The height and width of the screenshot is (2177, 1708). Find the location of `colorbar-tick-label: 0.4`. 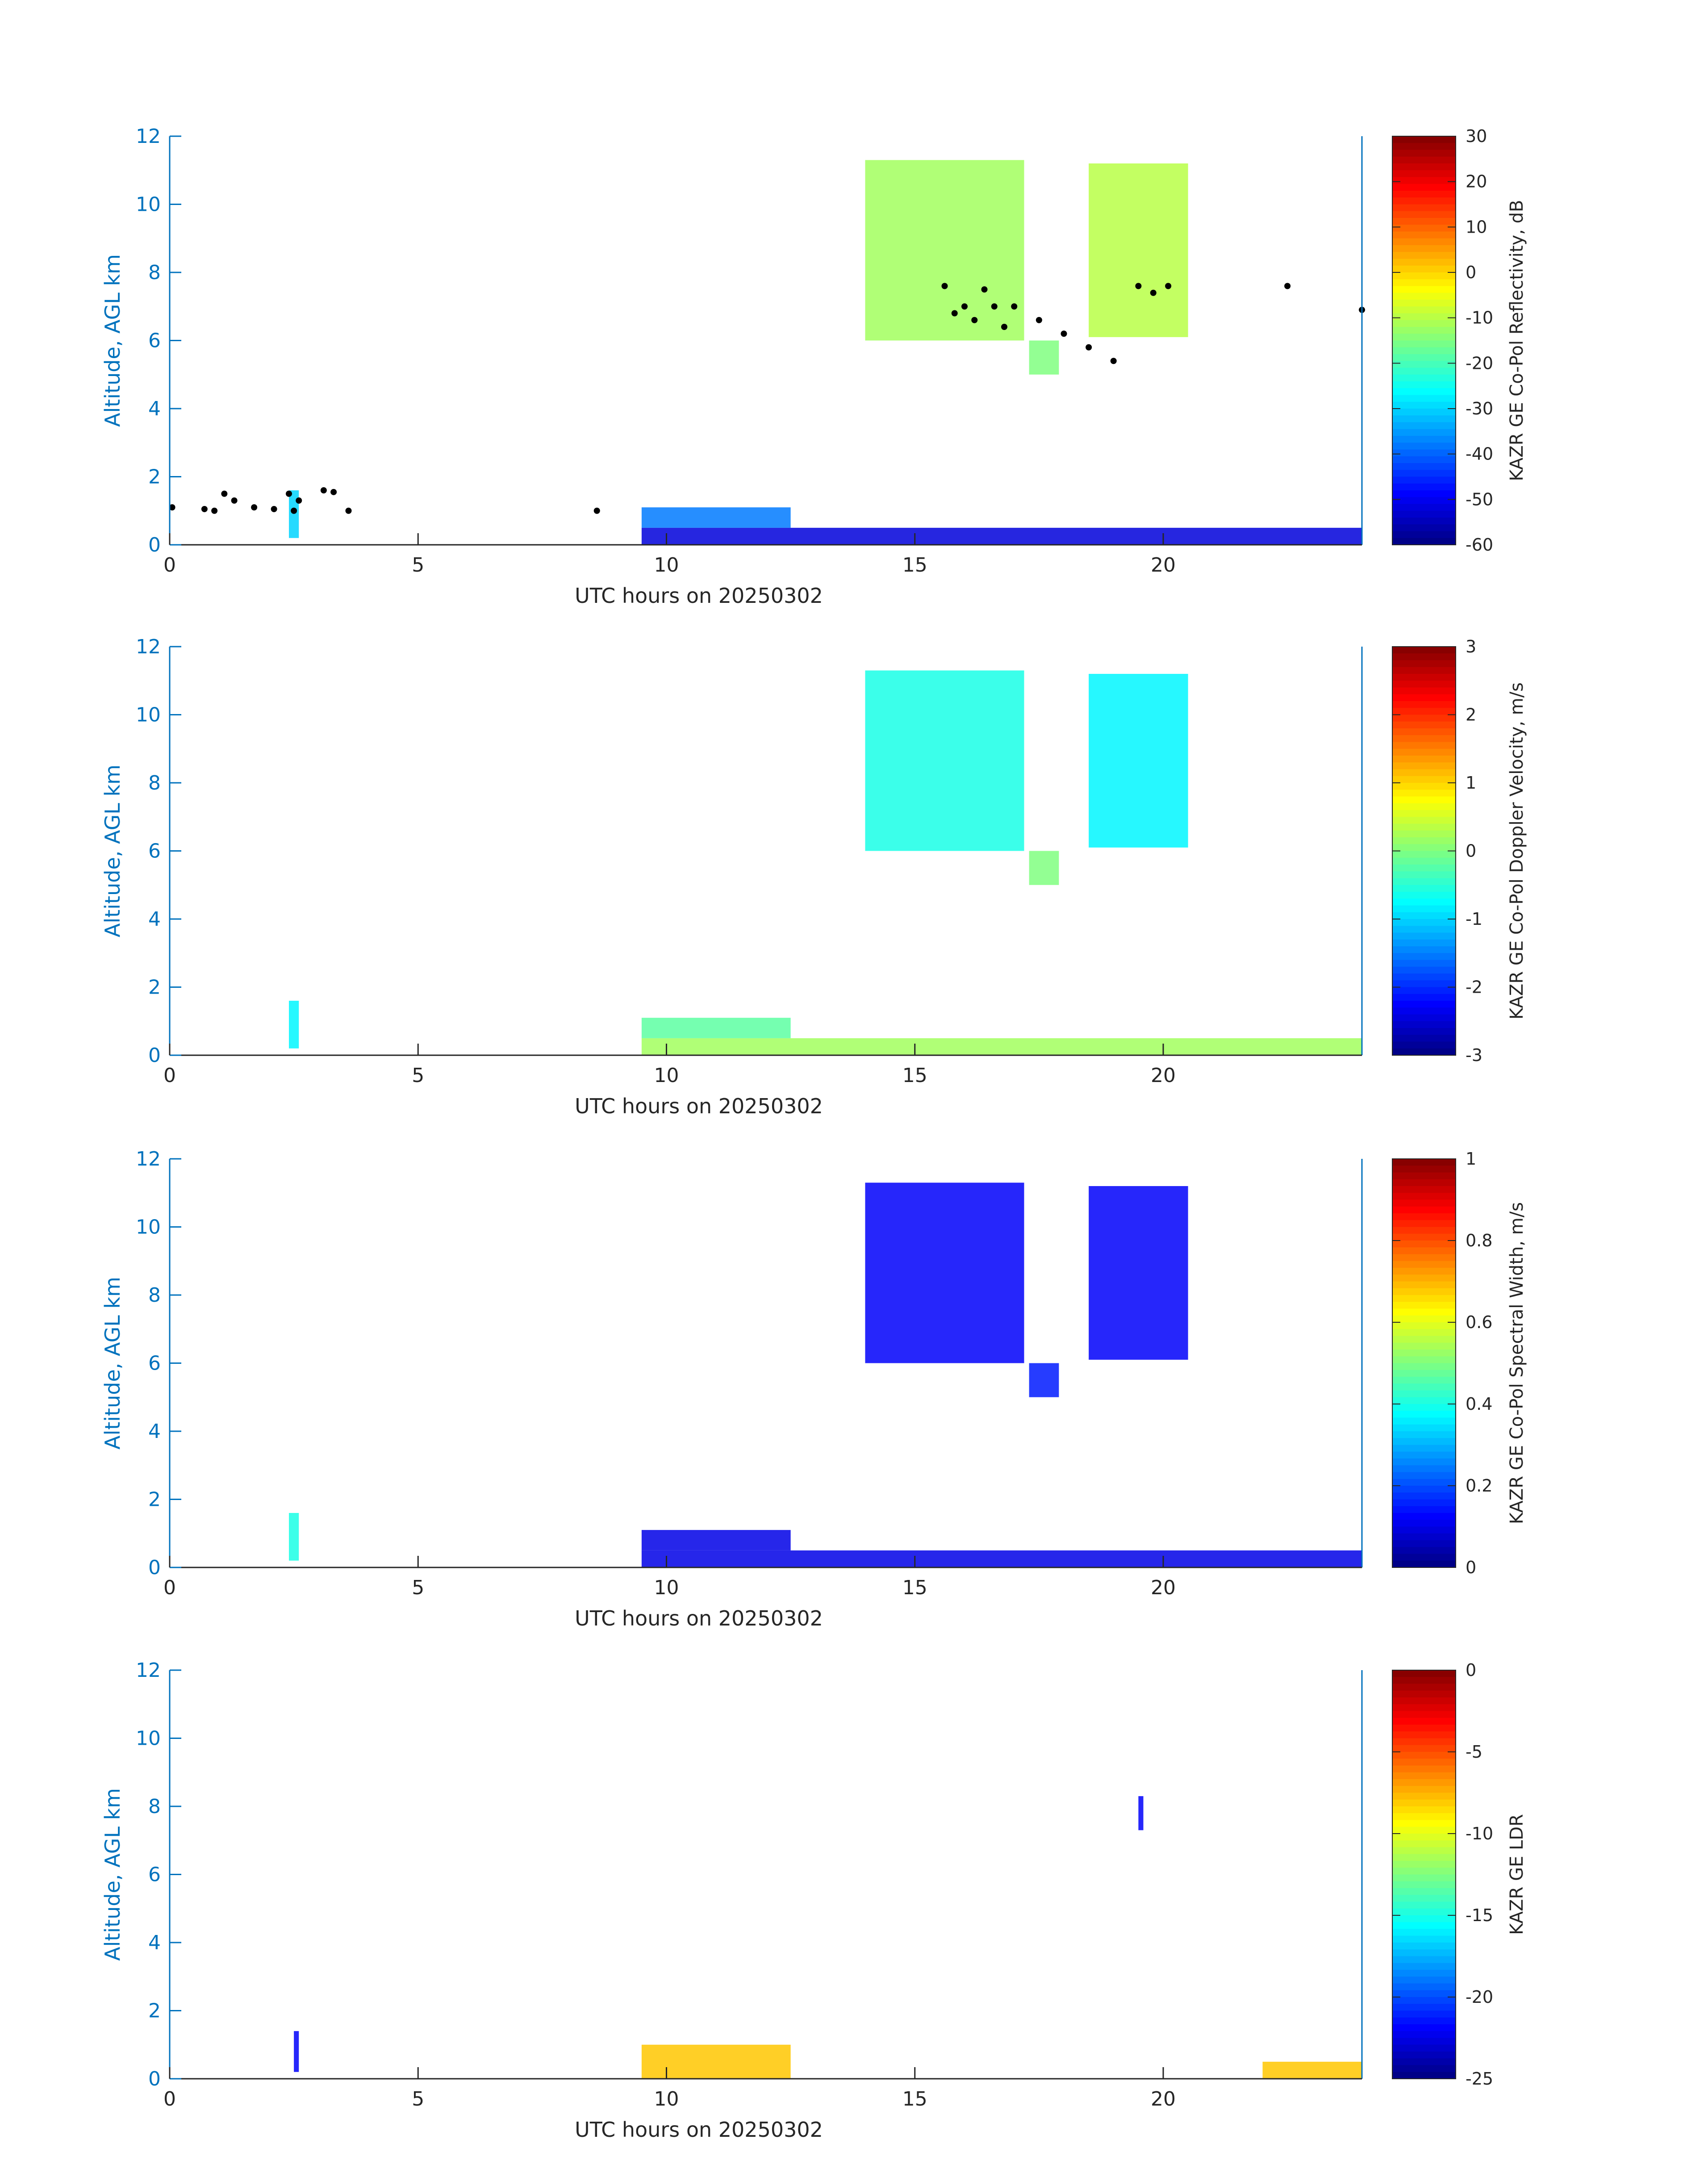

colorbar-tick-label: 0.4 is located at coordinates (1479, 1404).